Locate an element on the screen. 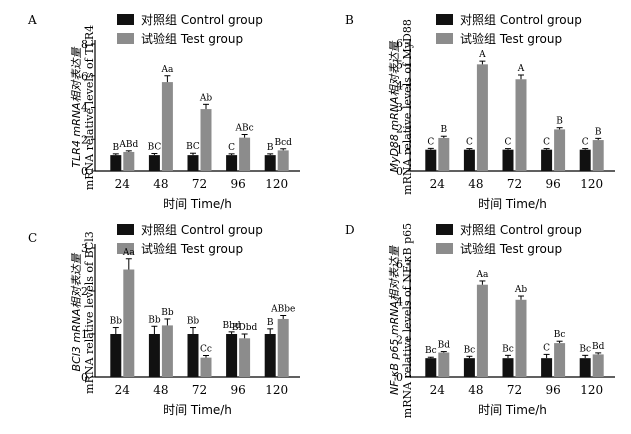 The image size is (631, 434). significance-label: BC is located at coordinates (193, 147).